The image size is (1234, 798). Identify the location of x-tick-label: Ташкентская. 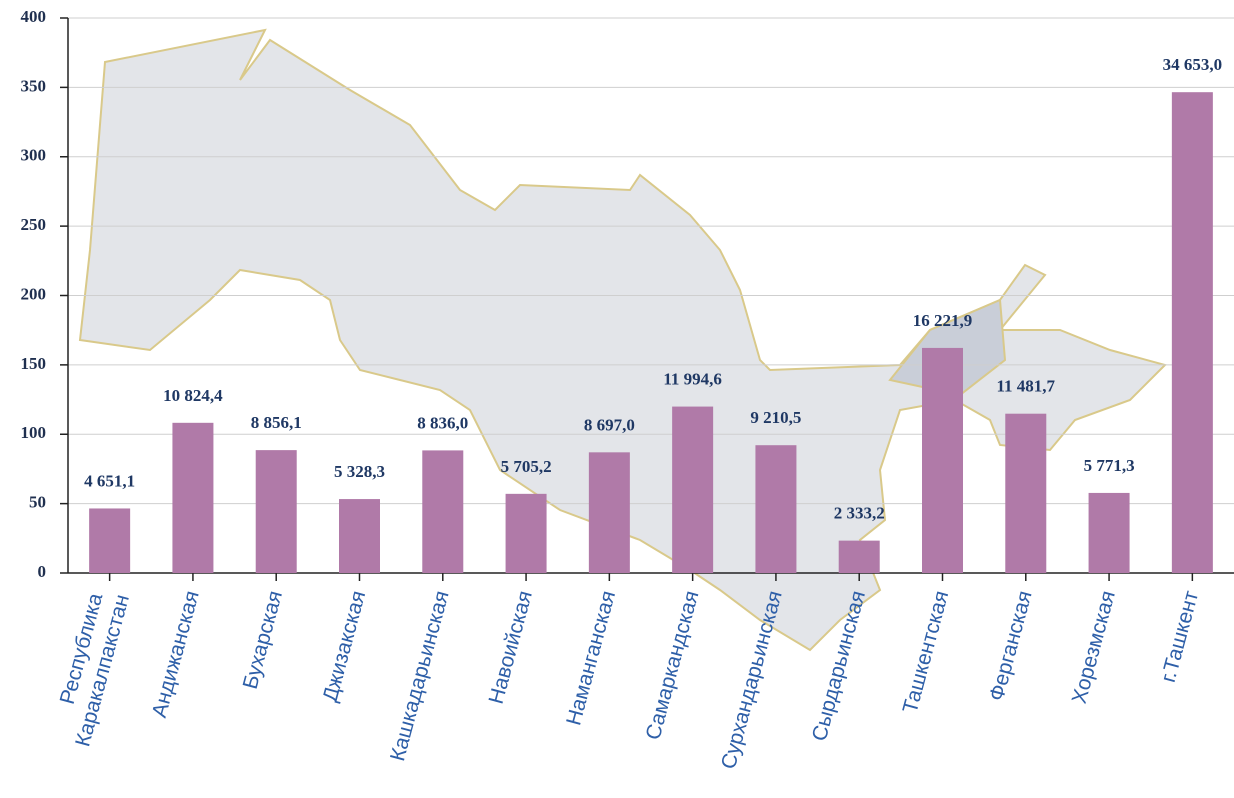
(926, 651).